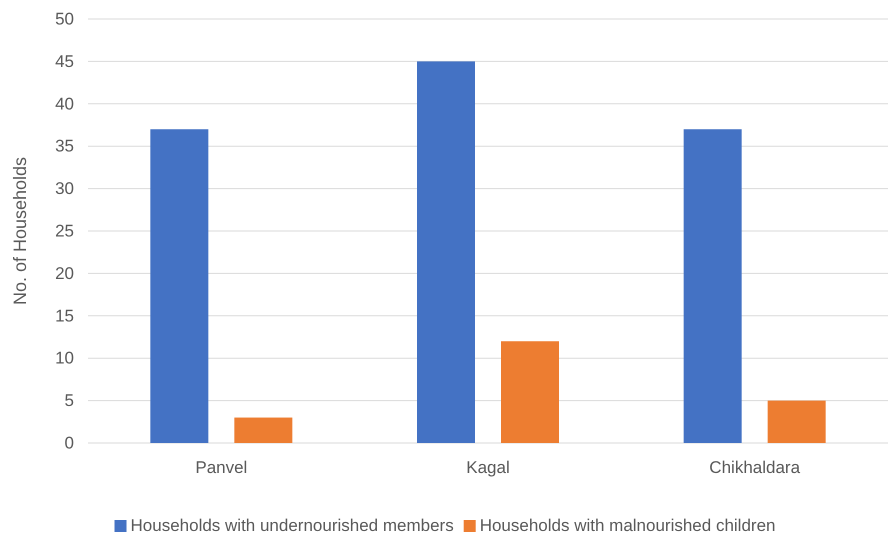  What do you see at coordinates (64, 18) in the screenshot?
I see `y-tick-label: 50` at bounding box center [64, 18].